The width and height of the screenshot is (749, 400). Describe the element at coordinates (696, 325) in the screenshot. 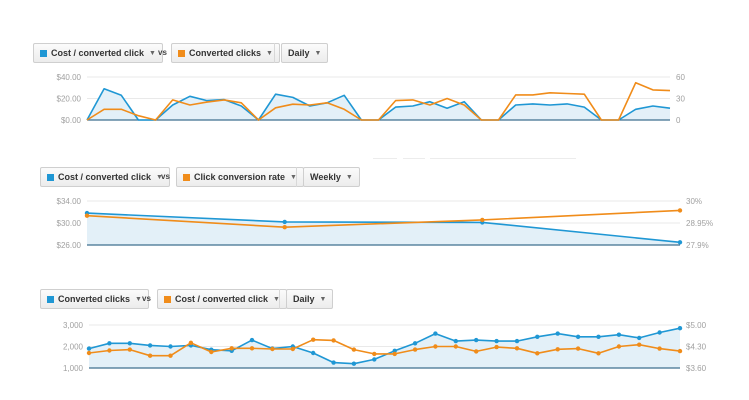

I see `right-axis-tick: $5.00` at that location.